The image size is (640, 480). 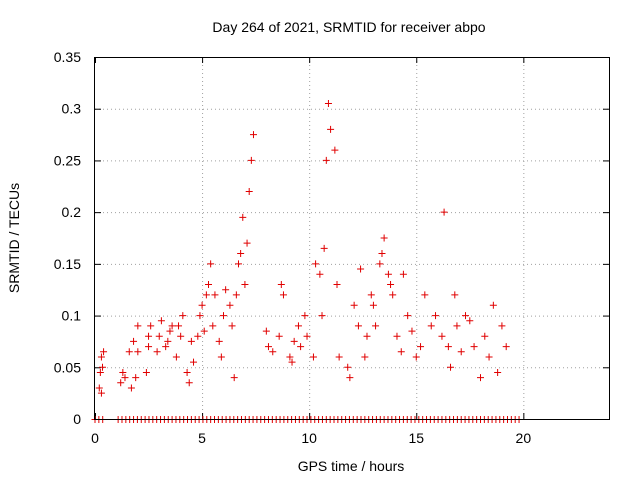 What do you see at coordinates (67, 264) in the screenshot?
I see `y-tick-label: 0.15` at bounding box center [67, 264].